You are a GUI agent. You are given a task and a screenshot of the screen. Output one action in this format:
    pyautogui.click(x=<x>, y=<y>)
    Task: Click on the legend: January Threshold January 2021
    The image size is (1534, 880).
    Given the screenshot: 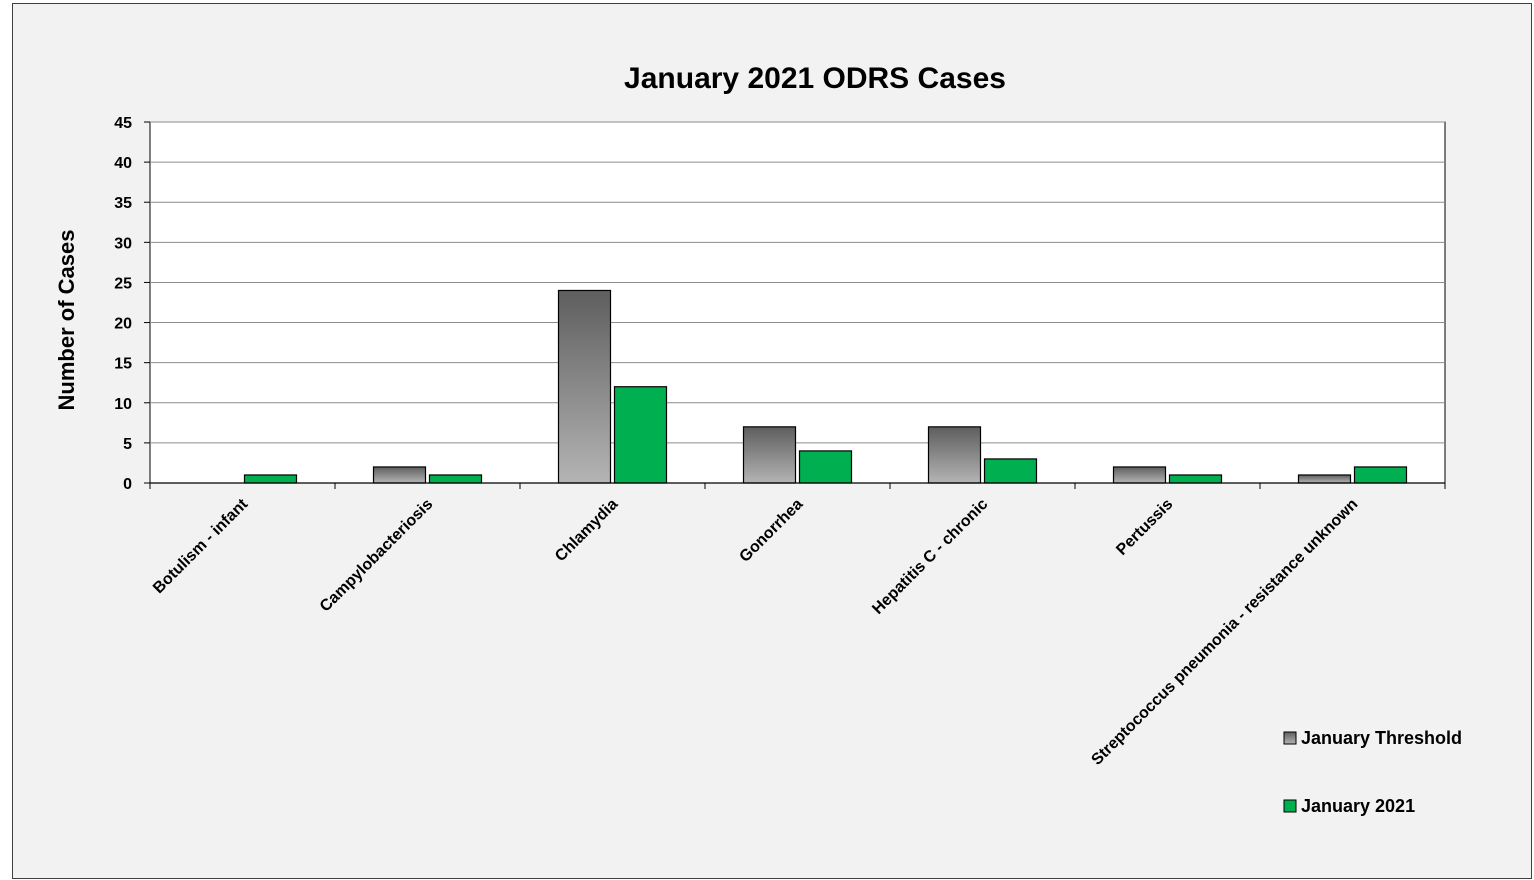 What is the action you would take?
    pyautogui.click(x=1372, y=772)
    